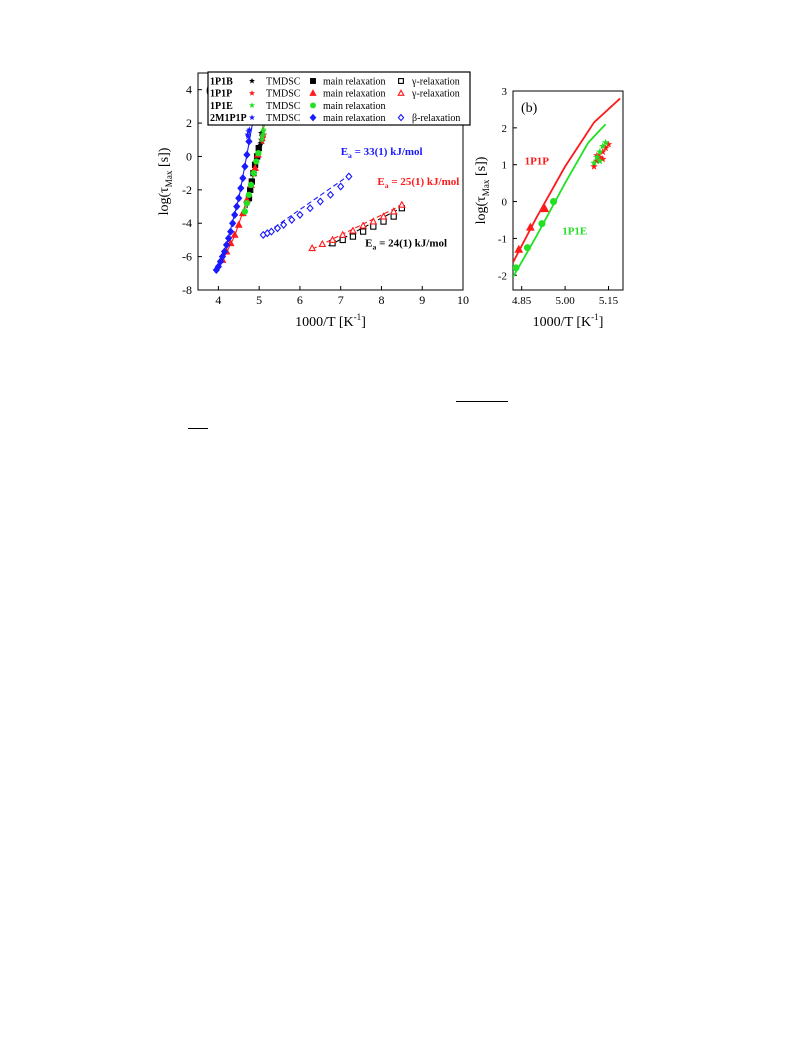 The image size is (793, 1057). I want to click on plot-frame, so click(568, 190).